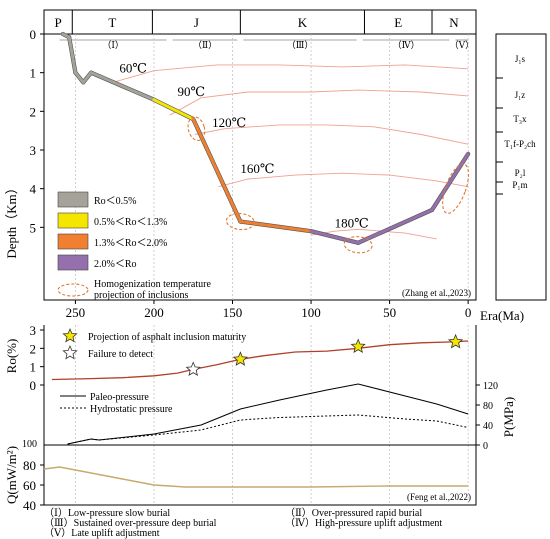  What do you see at coordinates (11, 219) in the screenshot?
I see `depth-axis-label: Depth（Km）` at bounding box center [11, 219].